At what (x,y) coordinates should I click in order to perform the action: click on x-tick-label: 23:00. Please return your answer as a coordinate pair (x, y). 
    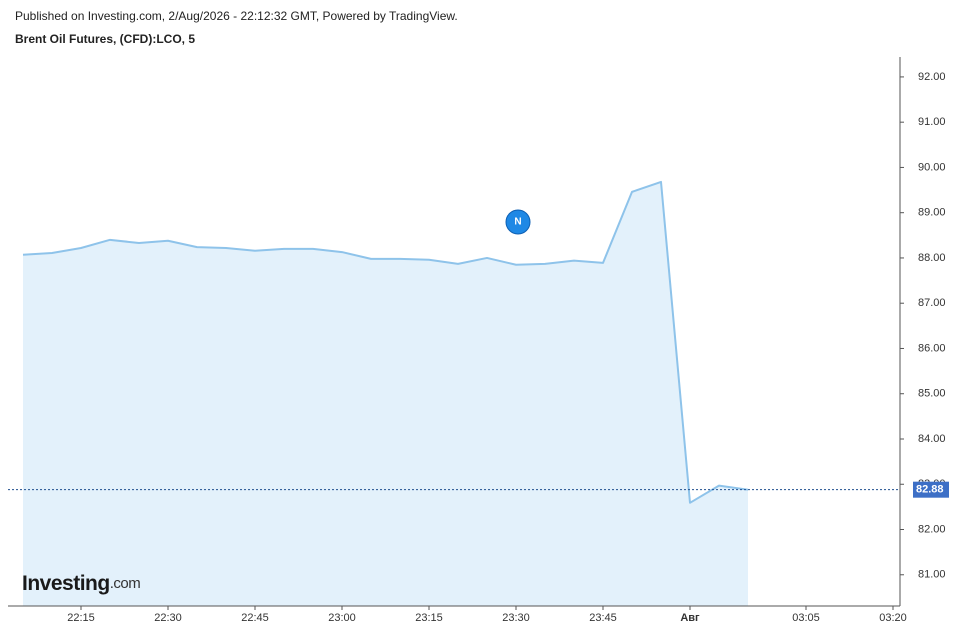
    Looking at the image, I should click on (342, 618).